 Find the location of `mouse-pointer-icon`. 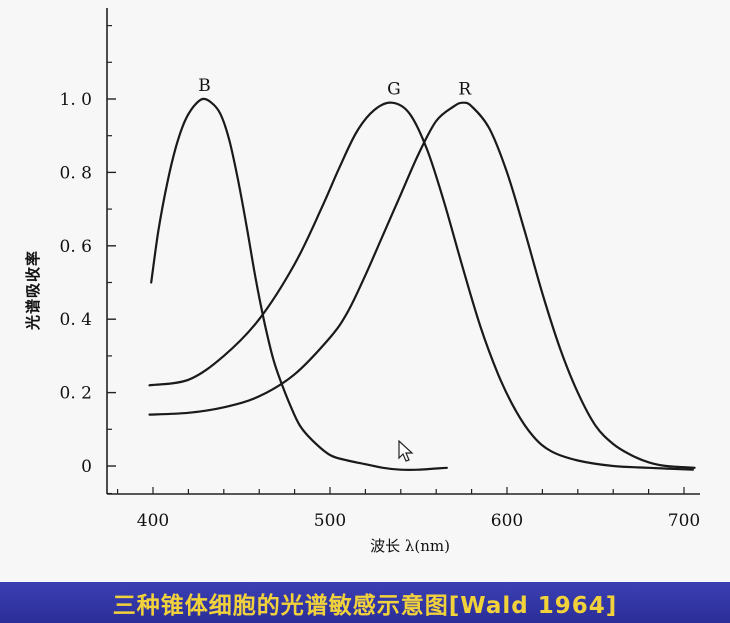

mouse-pointer-icon is located at coordinates (406, 451).